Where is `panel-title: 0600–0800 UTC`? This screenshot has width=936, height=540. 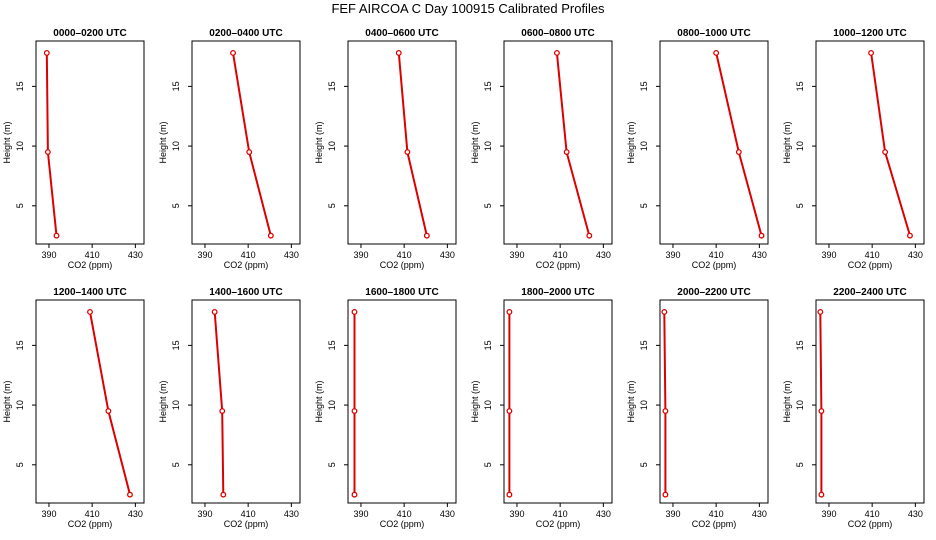 panel-title: 0600–0800 UTC is located at coordinates (557, 33).